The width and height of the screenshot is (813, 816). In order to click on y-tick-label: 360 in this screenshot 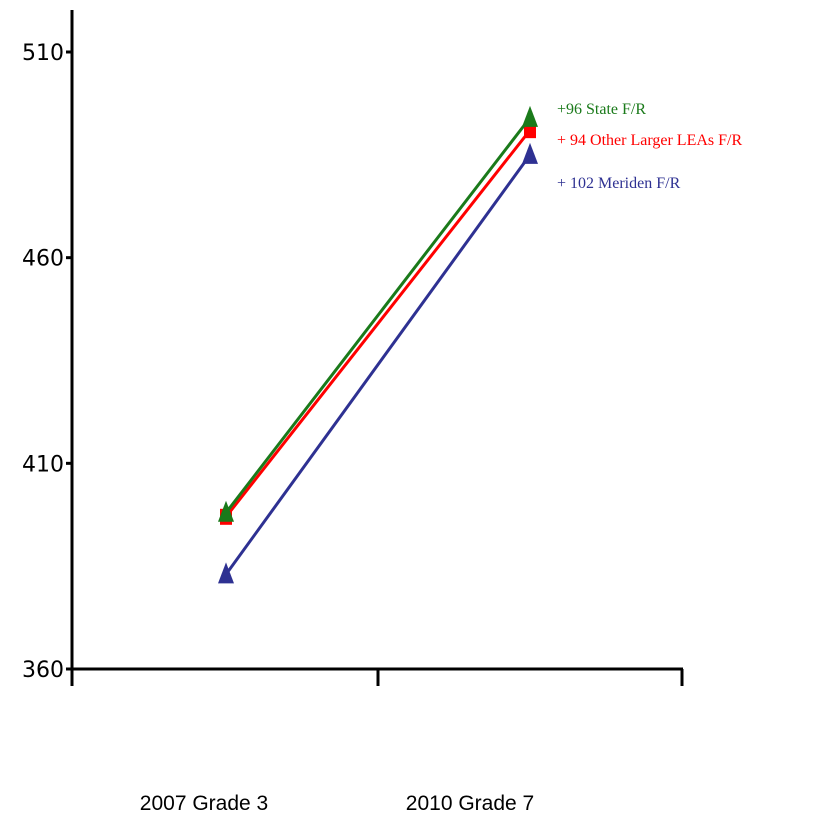, I will do `click(43, 670)`.